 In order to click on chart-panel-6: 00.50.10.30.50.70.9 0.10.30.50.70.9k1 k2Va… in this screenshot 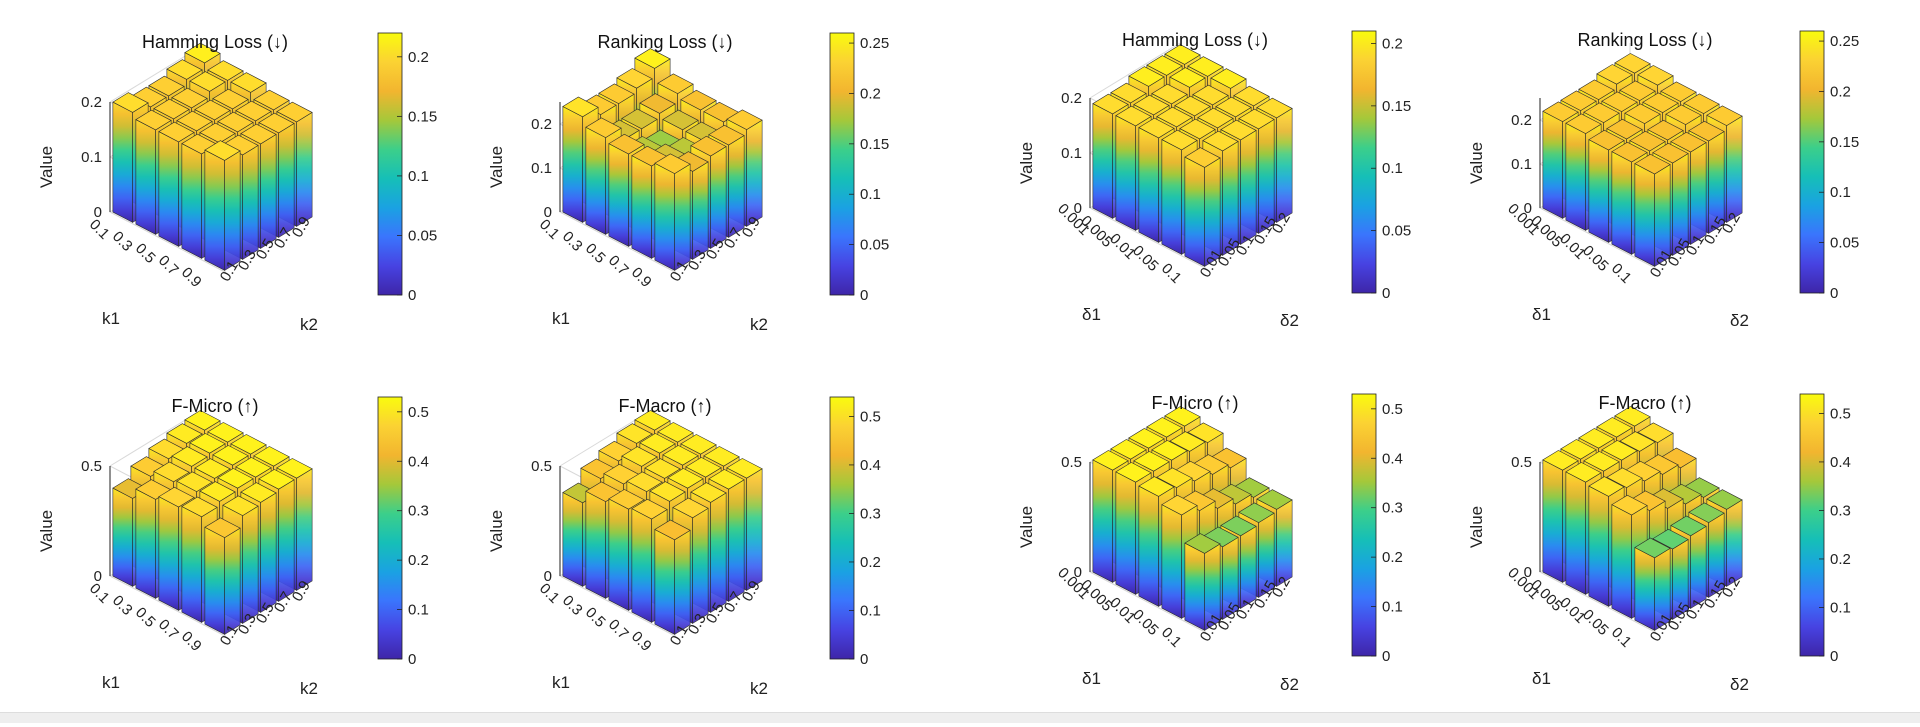, I will do `click(684, 547)`.